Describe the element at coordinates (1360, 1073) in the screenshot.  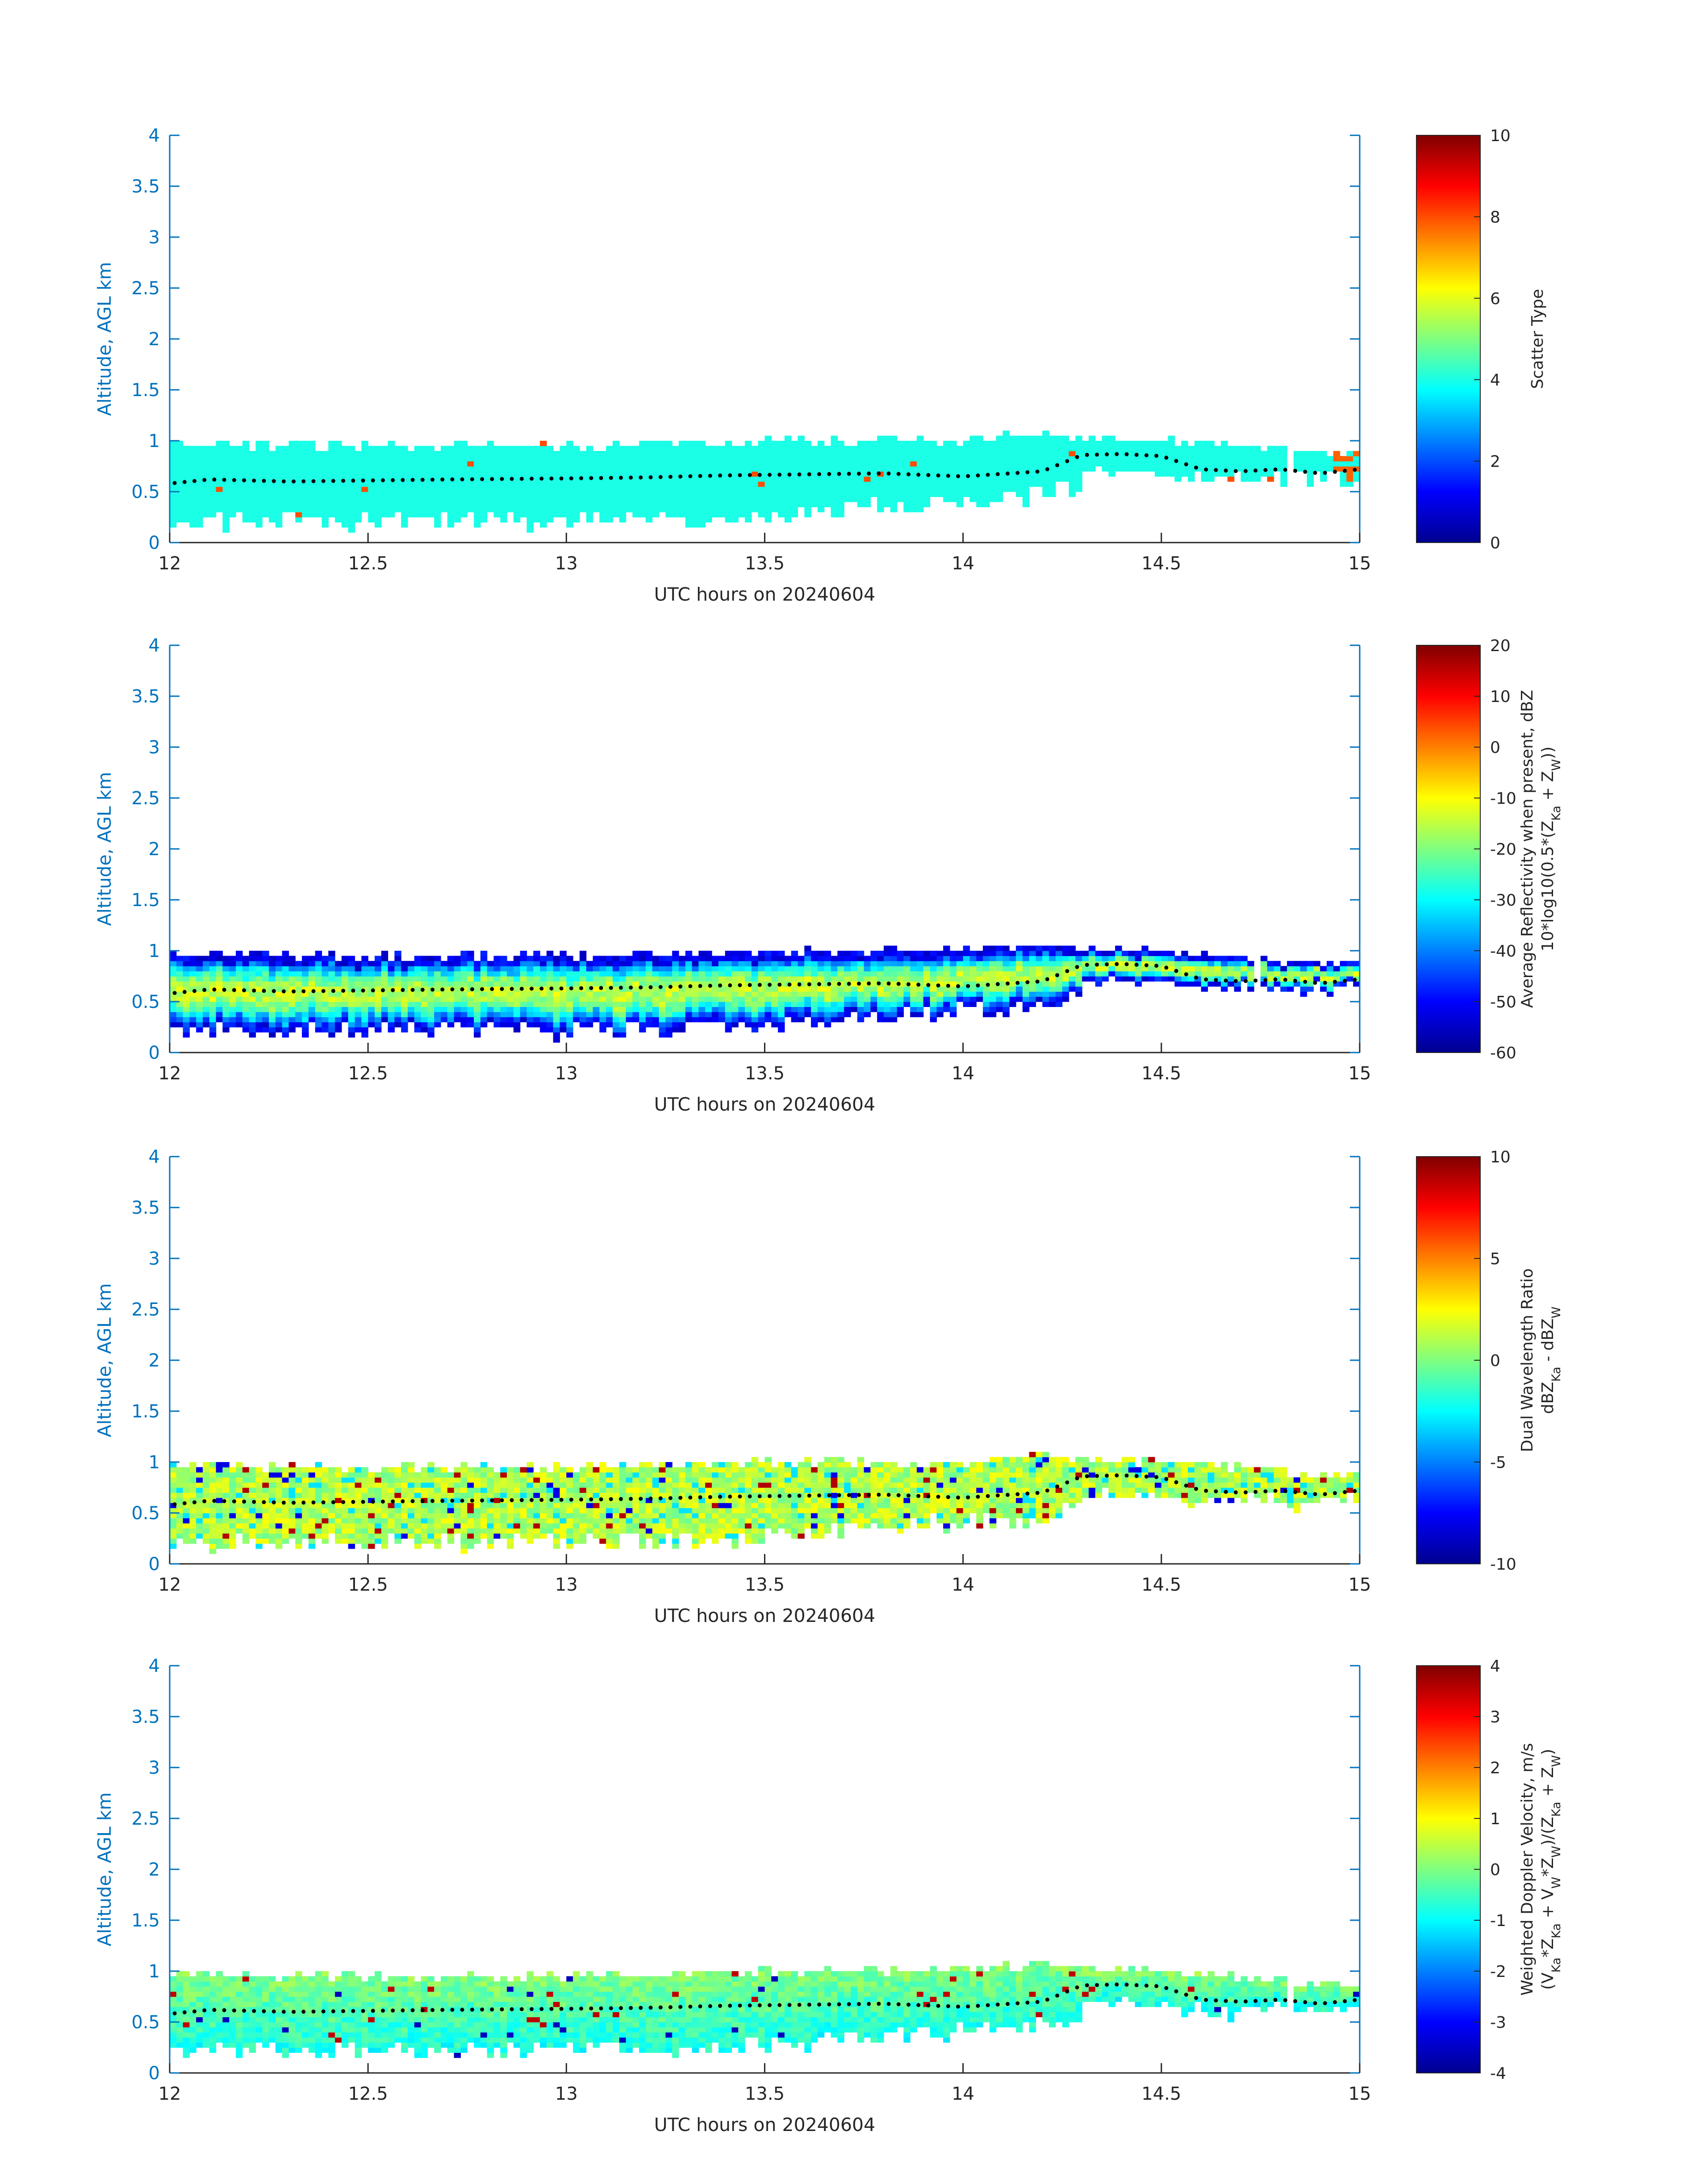
I see `x-tick-label: 15` at that location.